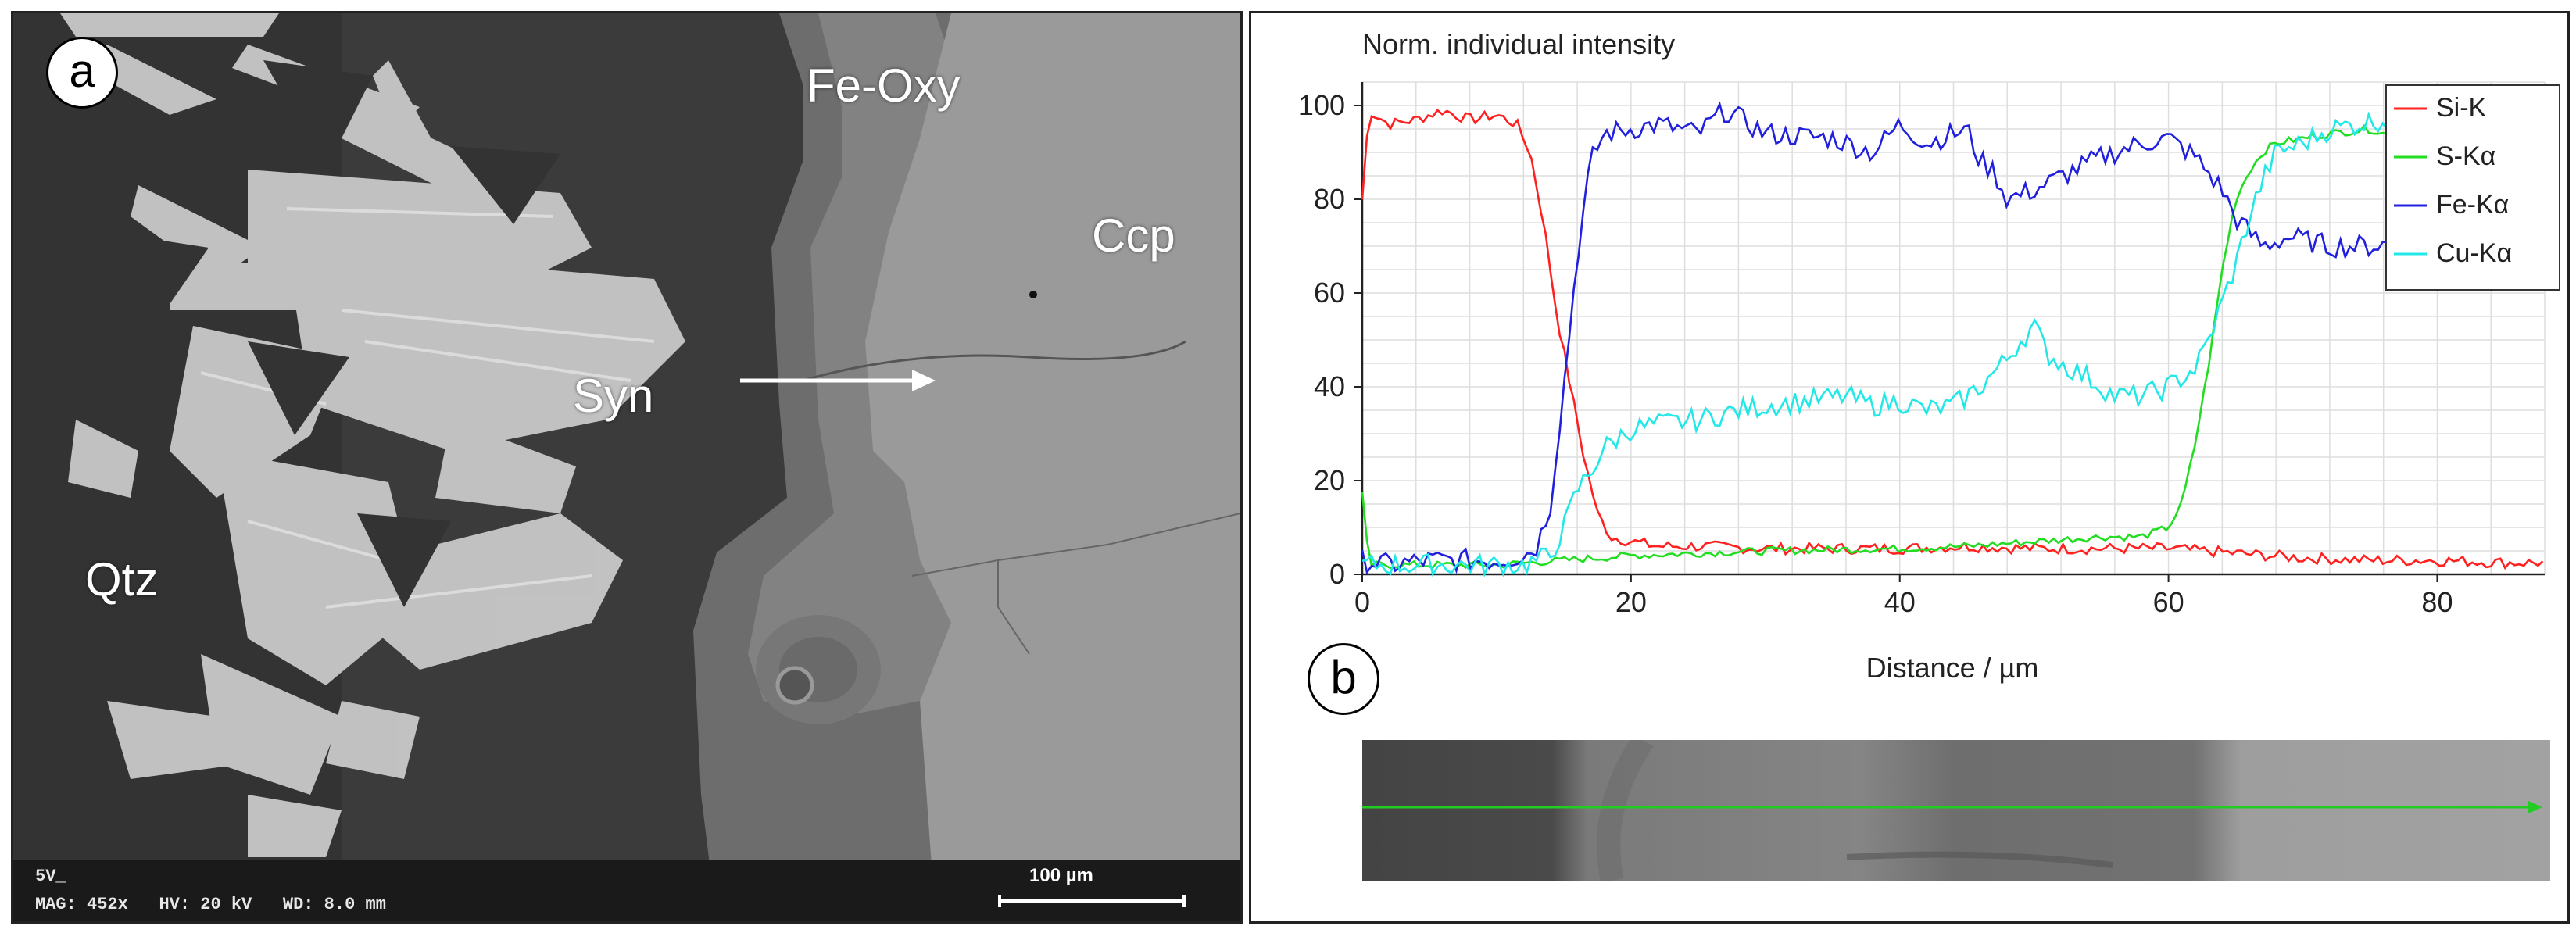  Describe the element at coordinates (2461, 108) in the screenshot. I see `legend-item-label: Si-K` at that location.